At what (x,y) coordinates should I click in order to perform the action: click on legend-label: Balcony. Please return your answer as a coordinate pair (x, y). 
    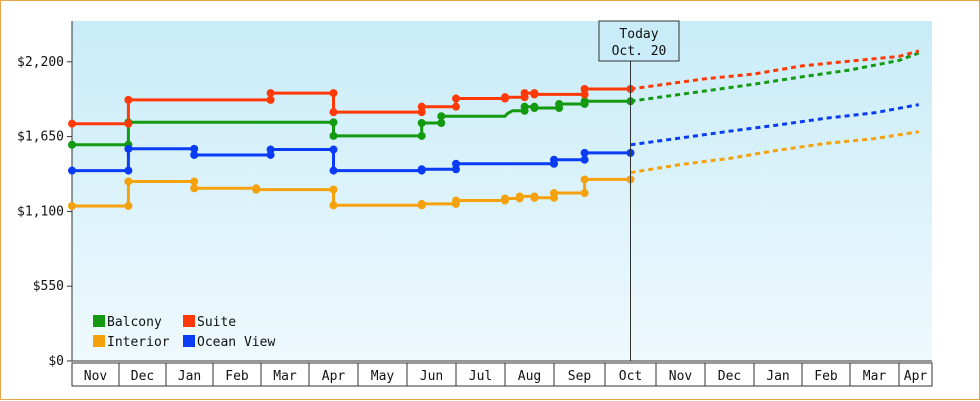
    Looking at the image, I should click on (134, 322).